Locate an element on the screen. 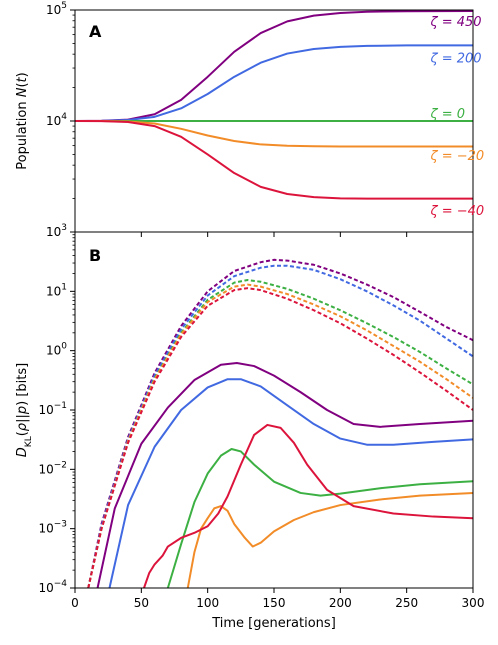  panel-a-ylabel: Population N(t) is located at coordinates (22, 120).